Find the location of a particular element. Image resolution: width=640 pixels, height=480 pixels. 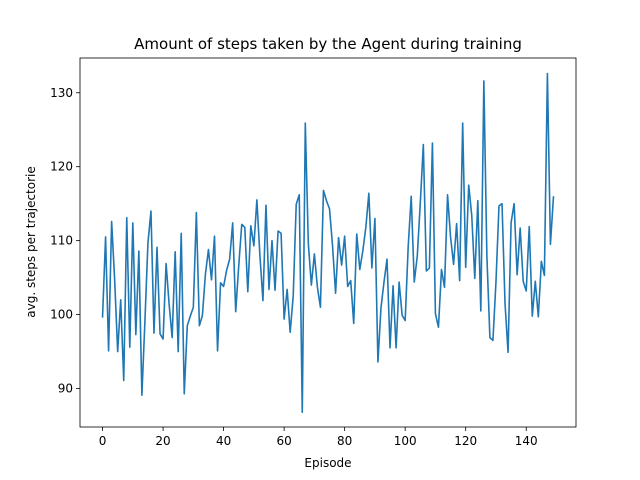

x-tick-label: 0 is located at coordinates (103, 441).